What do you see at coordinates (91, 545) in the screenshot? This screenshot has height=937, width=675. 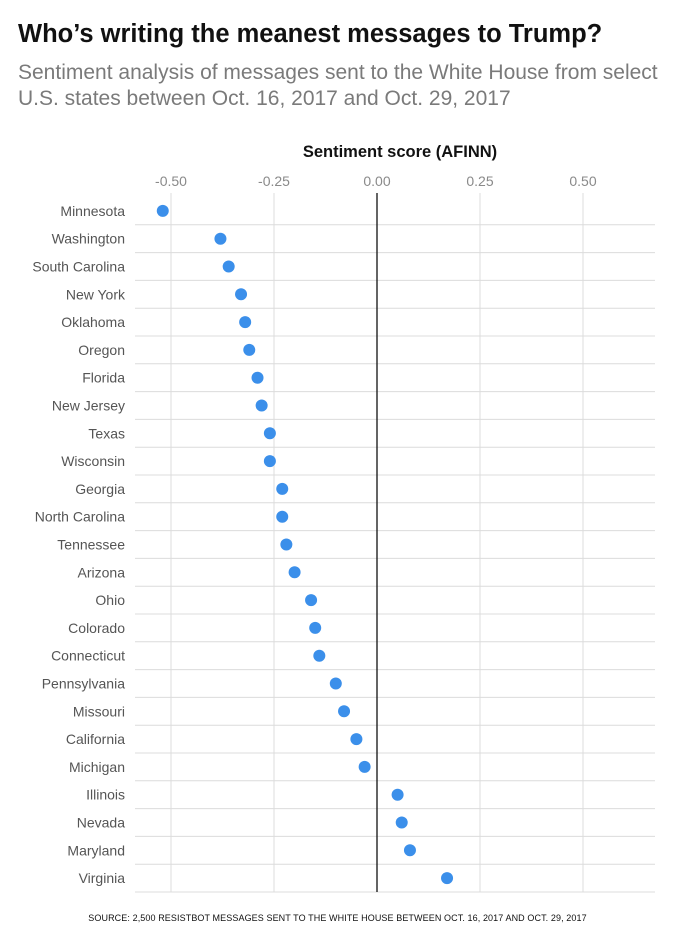 I see `y-category-label: Tennessee` at bounding box center [91, 545].